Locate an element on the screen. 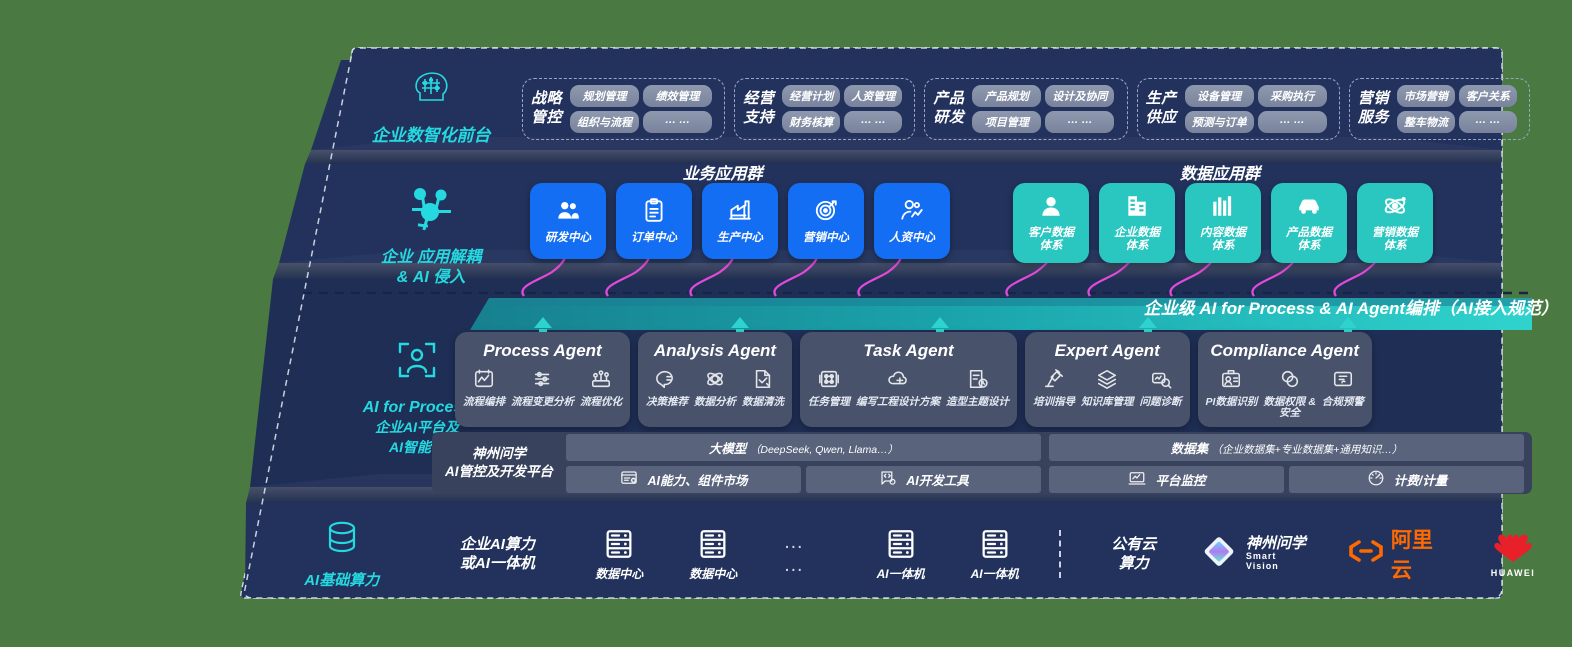  dept-tag: 项目管理 is located at coordinates (1007, 122).